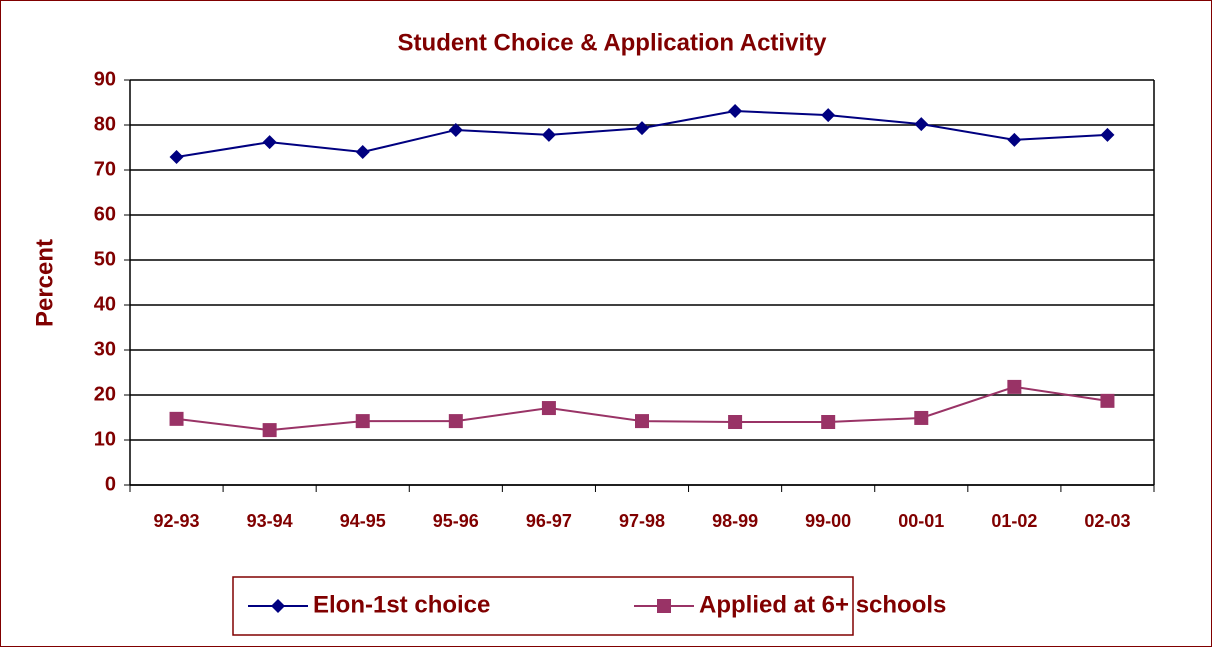  What do you see at coordinates (105, 169) in the screenshot?
I see `y-tick-label: 70` at bounding box center [105, 169].